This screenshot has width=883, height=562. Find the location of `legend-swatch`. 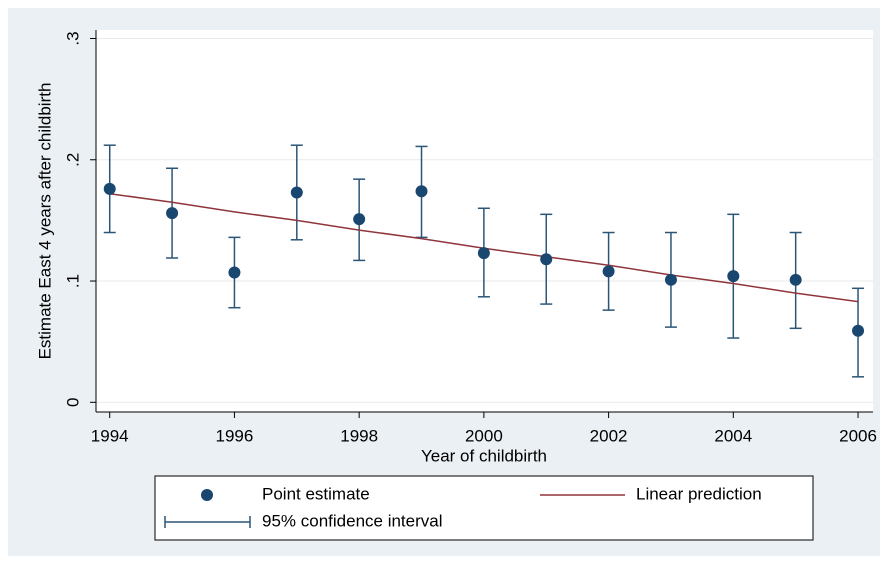

legend-swatch is located at coordinates (207, 495).